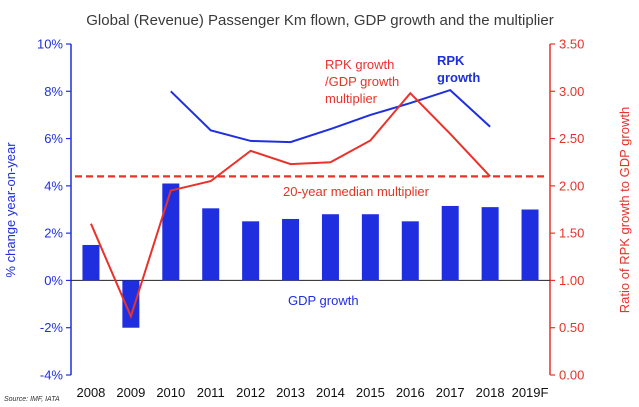  What do you see at coordinates (53, 185) in the screenshot?
I see `left-tick-label: 4%` at bounding box center [53, 185].